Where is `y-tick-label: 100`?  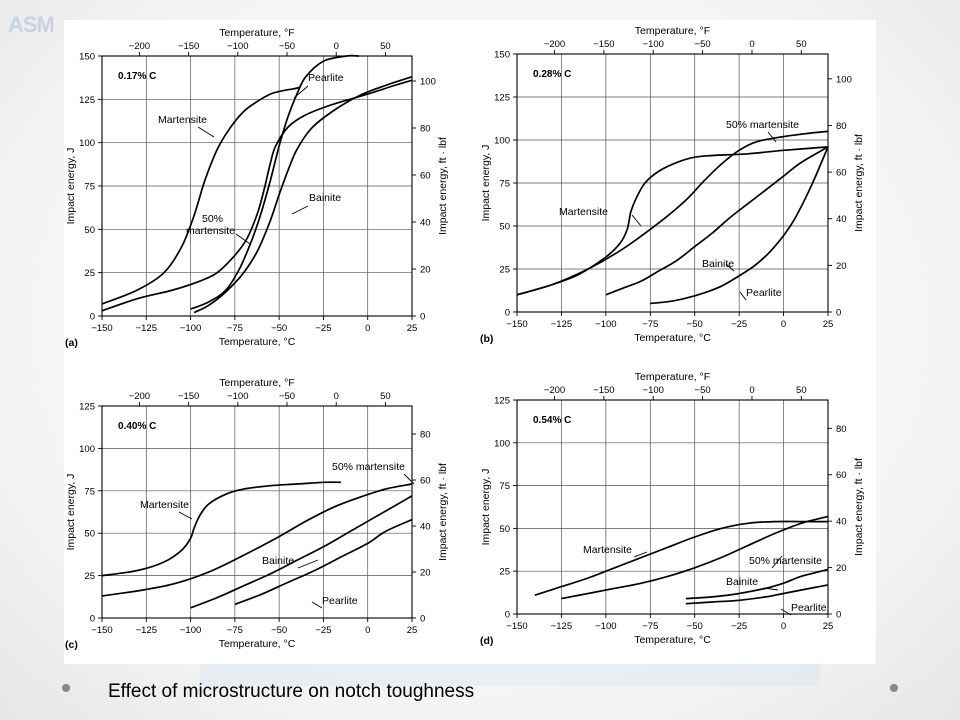
y-tick-label: 100 is located at coordinates (87, 143).